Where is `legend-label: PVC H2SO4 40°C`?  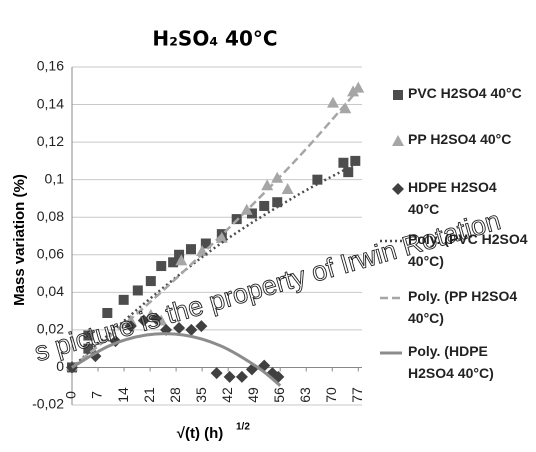 legend-label: PVC H2SO4 40°C is located at coordinates (465, 93).